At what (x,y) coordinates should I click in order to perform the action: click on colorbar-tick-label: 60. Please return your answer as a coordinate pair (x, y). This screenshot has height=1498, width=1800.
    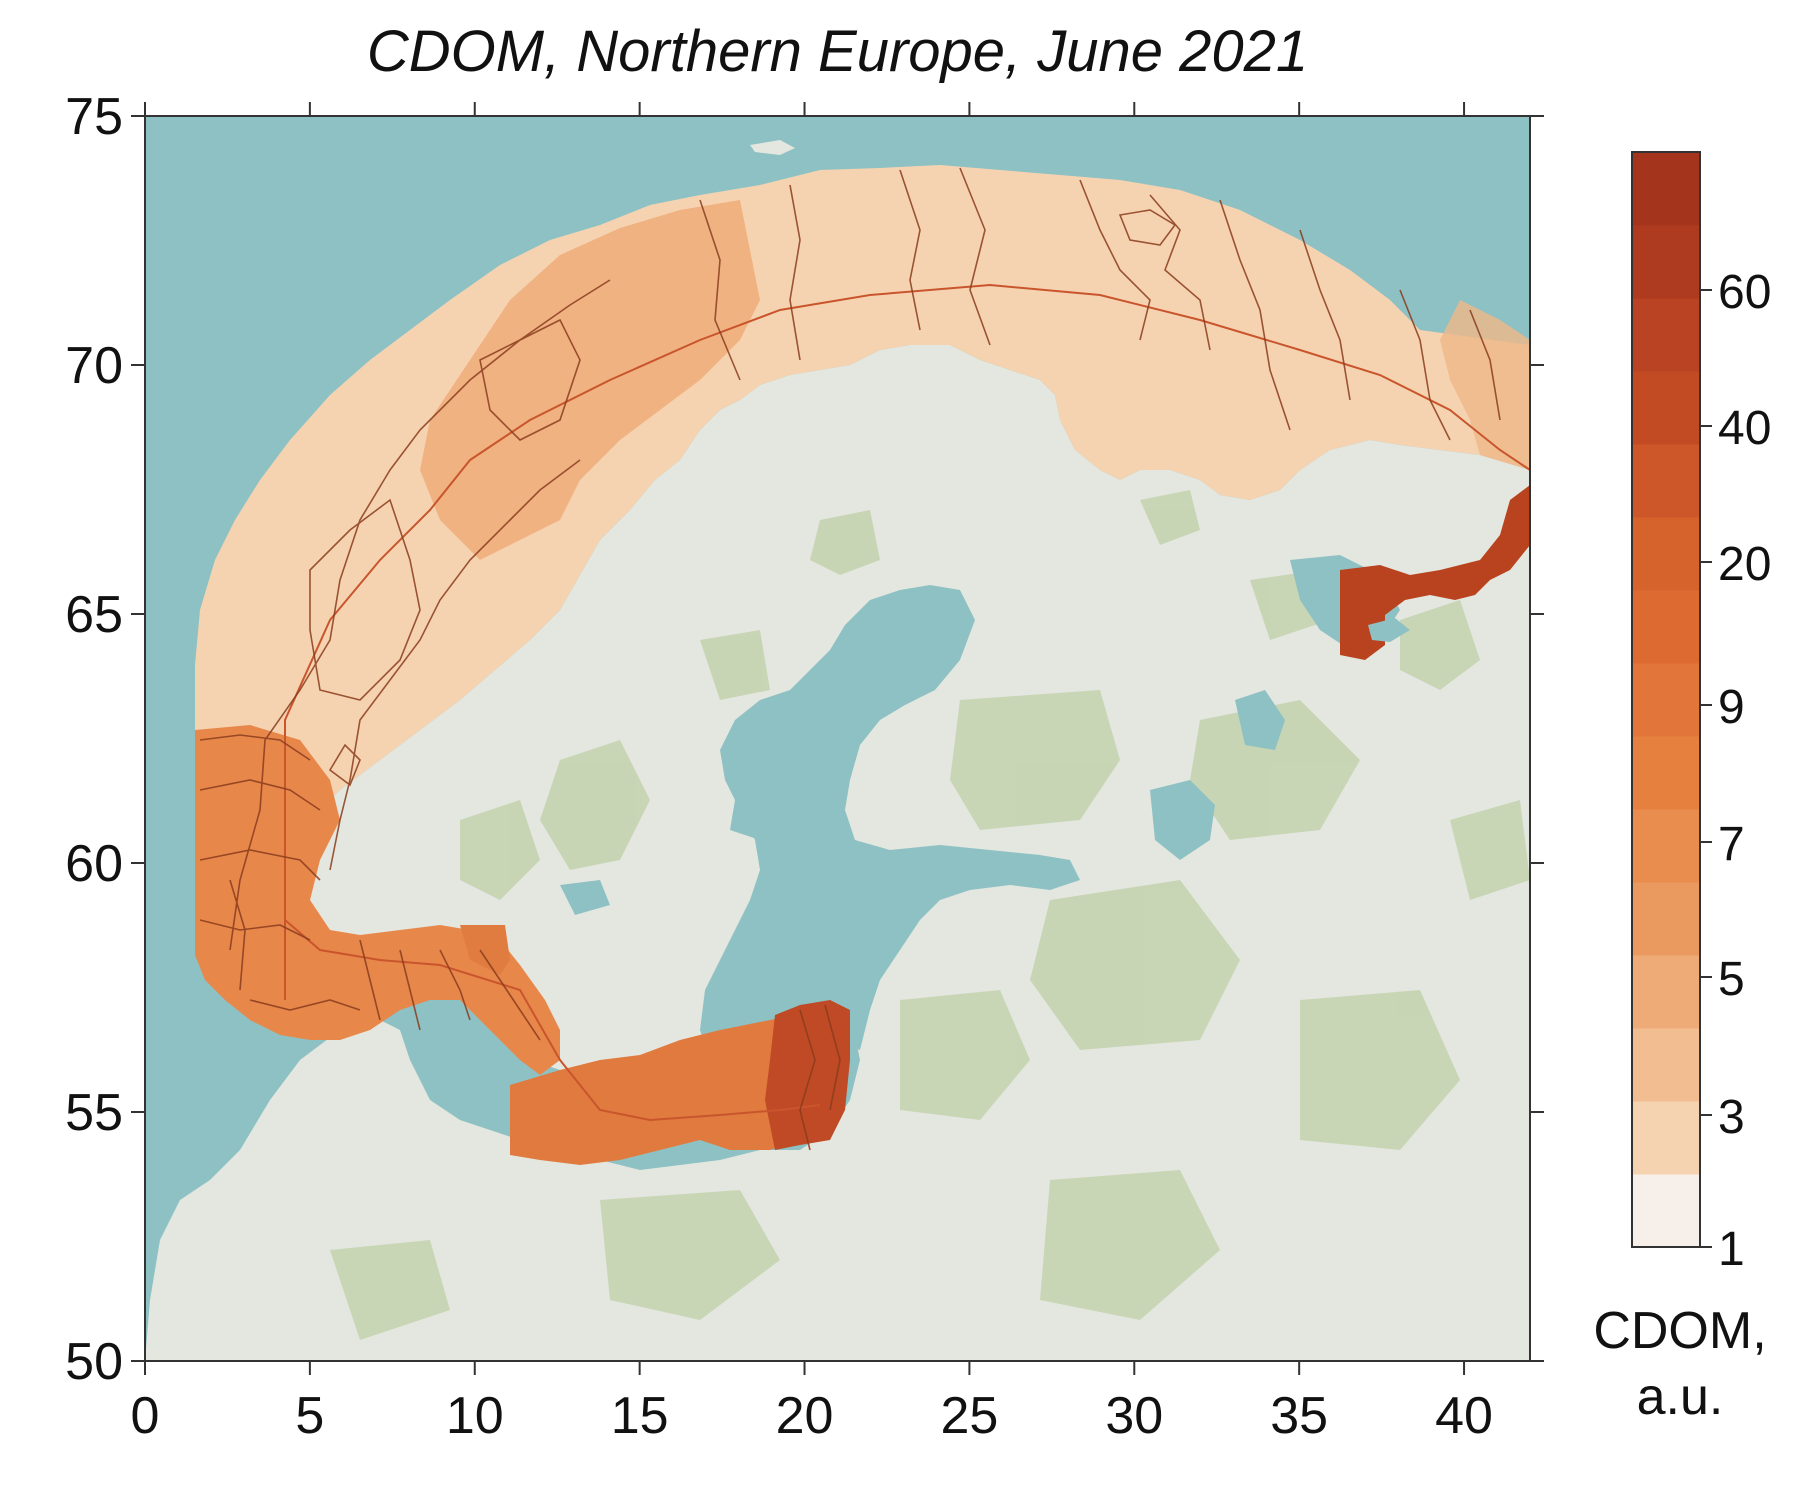
    Looking at the image, I should click on (1744, 292).